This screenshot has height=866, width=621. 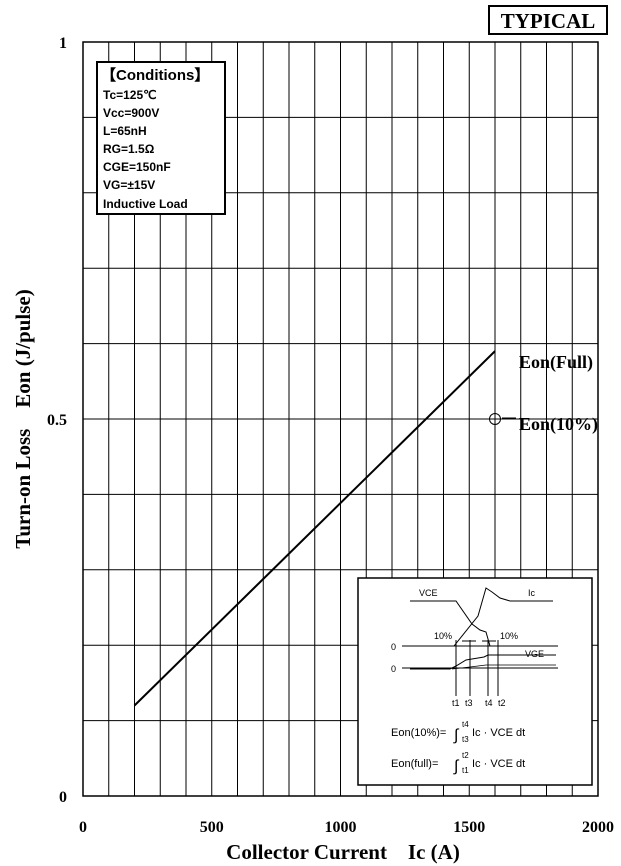 What do you see at coordinates (475, 681) in the screenshot?
I see `waveform-inset: VCE Ic 10% 10% 0 VGE 0 t1 t3 t4 t2` at bounding box center [475, 681].